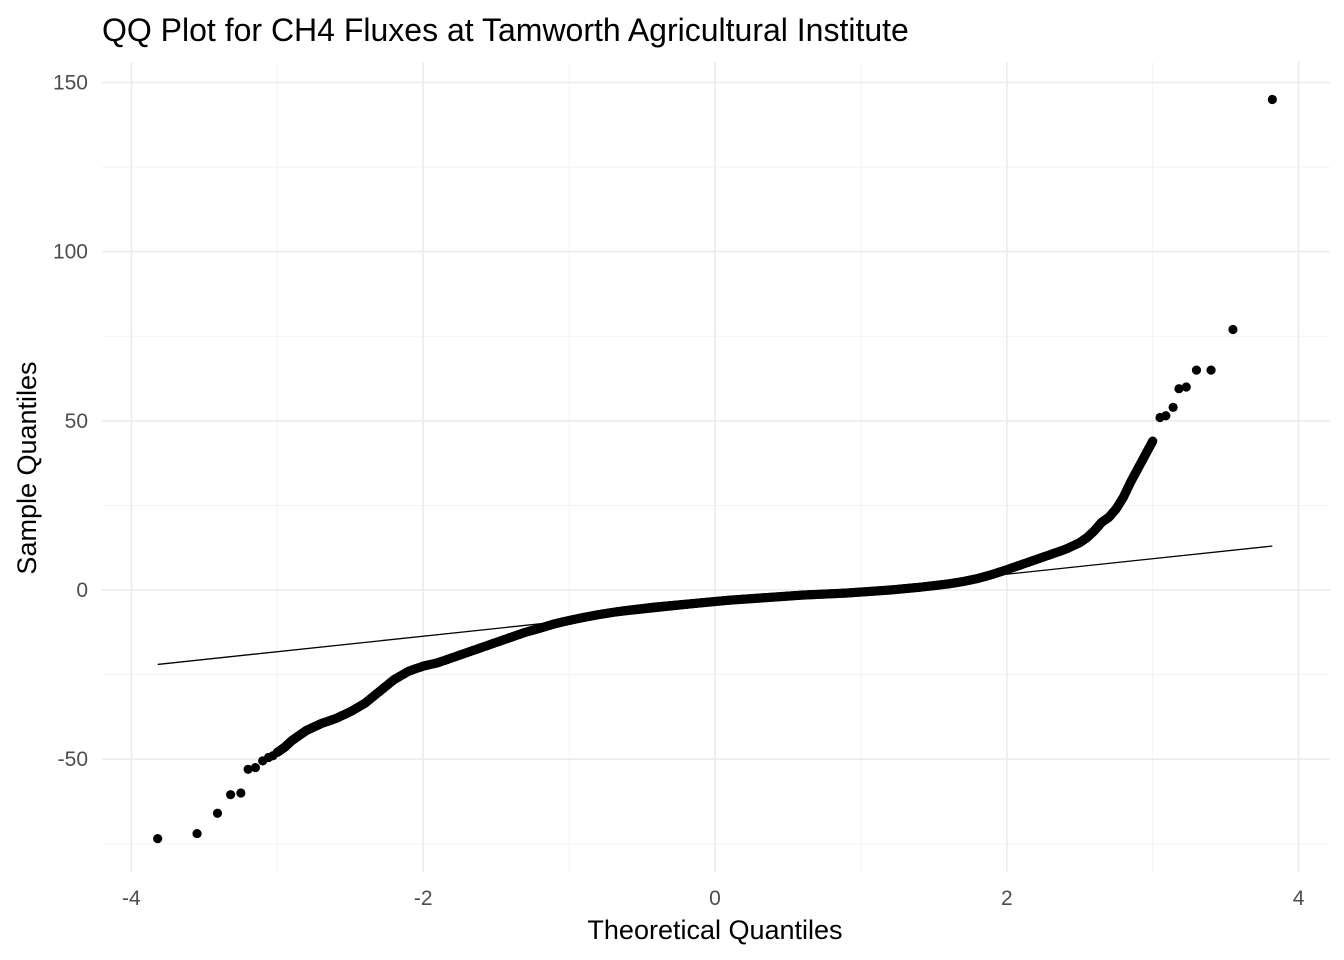 This screenshot has width=1344, height=960. I want to click on y-tick-labels: -50 0 50 100 150, so click(70, 422).